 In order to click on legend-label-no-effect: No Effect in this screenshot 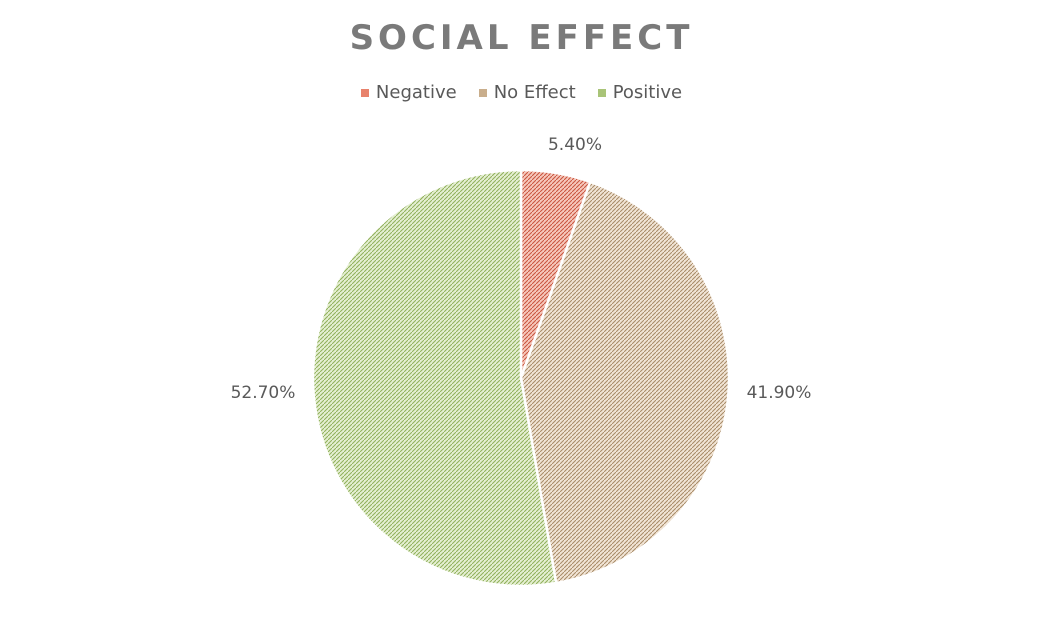, I will do `click(534, 92)`.